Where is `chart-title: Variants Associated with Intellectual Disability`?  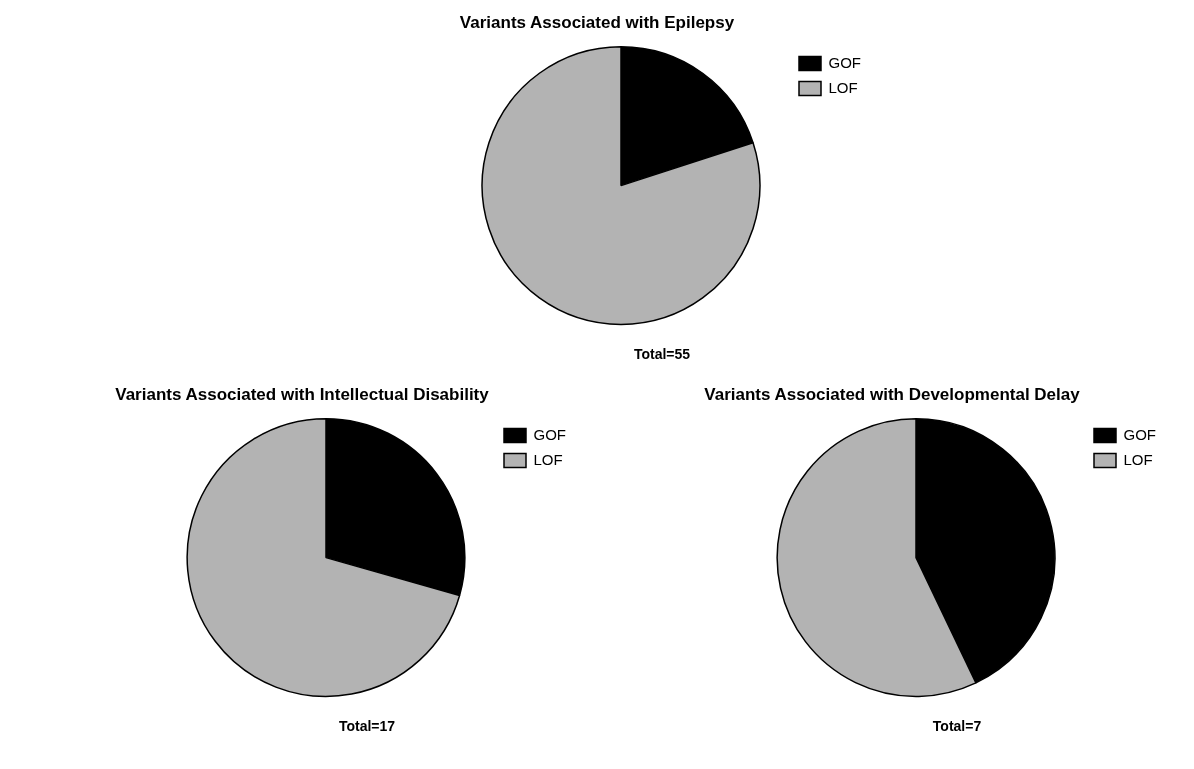 chart-title: Variants Associated with Intellectual Disability is located at coordinates (302, 395).